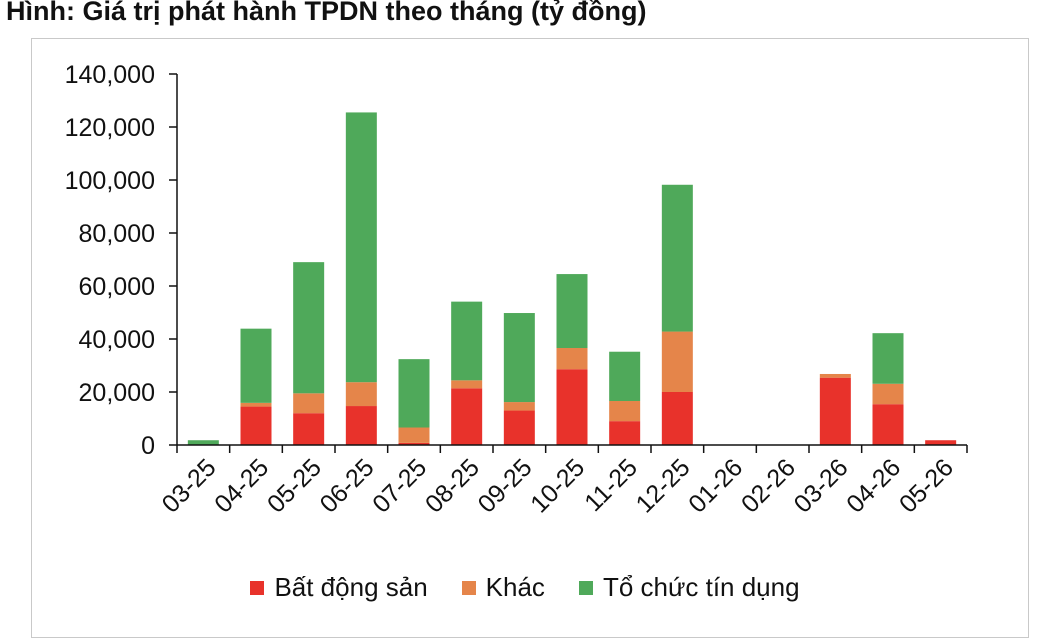 The image size is (1050, 638). I want to click on y-tick-label: 140,000, so click(110, 75).